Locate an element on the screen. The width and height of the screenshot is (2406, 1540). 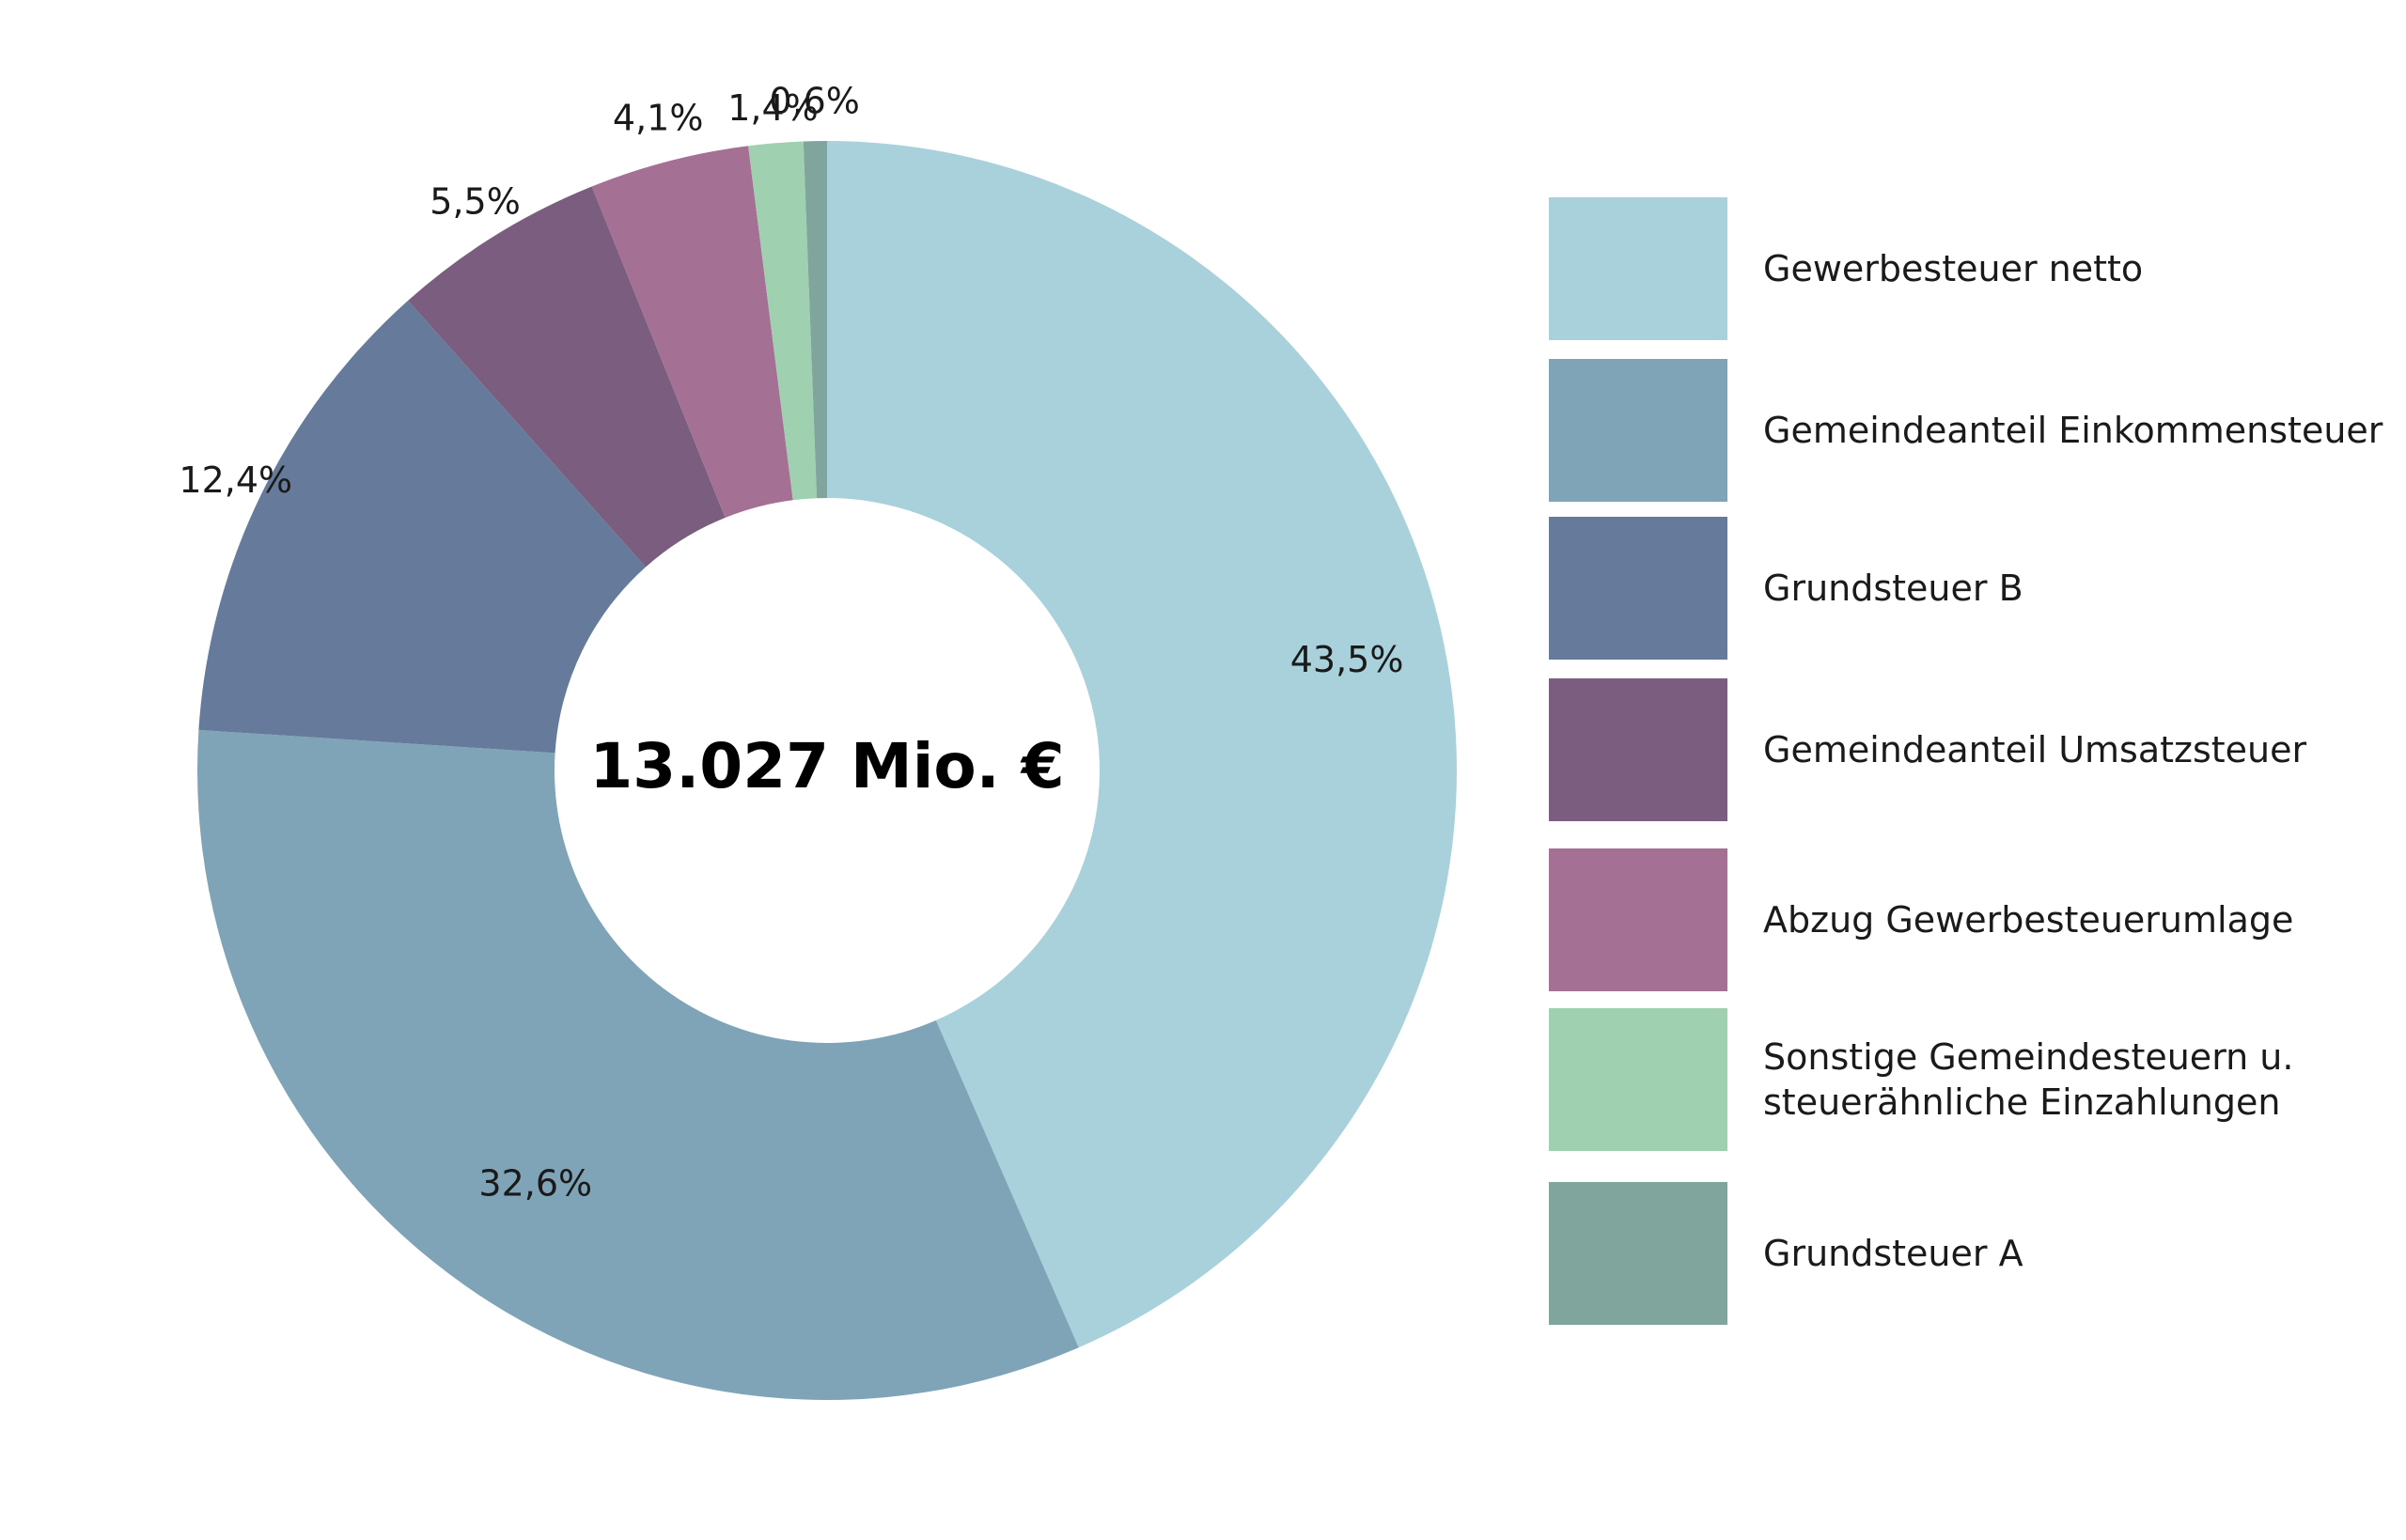
legend-label-4: Gemeindeanteil Umsatzsteuer is located at coordinates (2035, 749).